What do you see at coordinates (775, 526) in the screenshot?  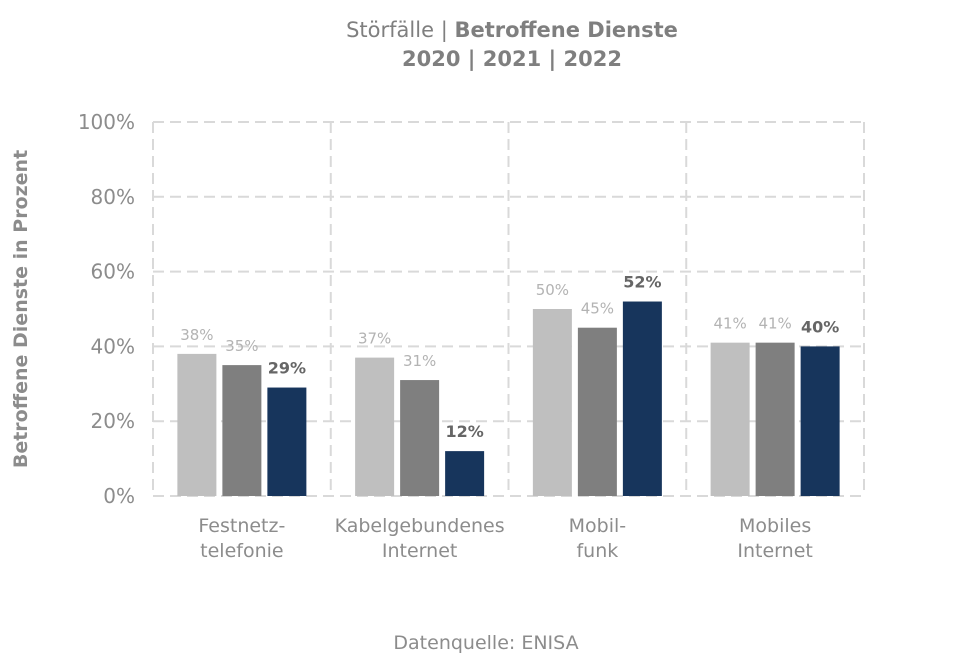 I see `x-tick-label: Mobiles` at bounding box center [775, 526].